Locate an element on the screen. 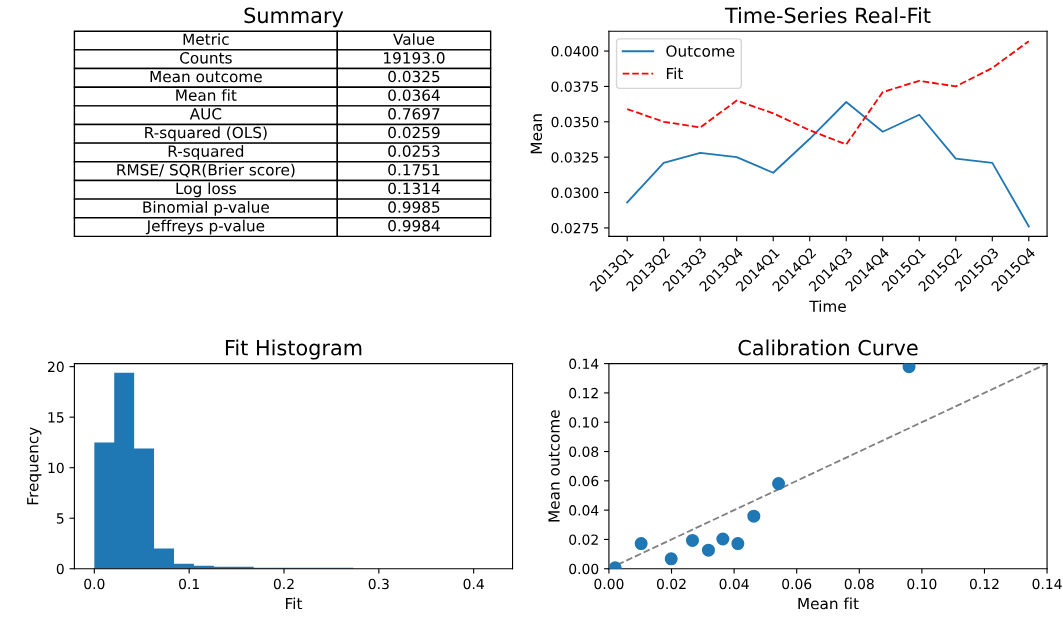 Image resolution: width=1063 pixels, height=625 pixels. x-tick-label: 0.1 is located at coordinates (189, 584).